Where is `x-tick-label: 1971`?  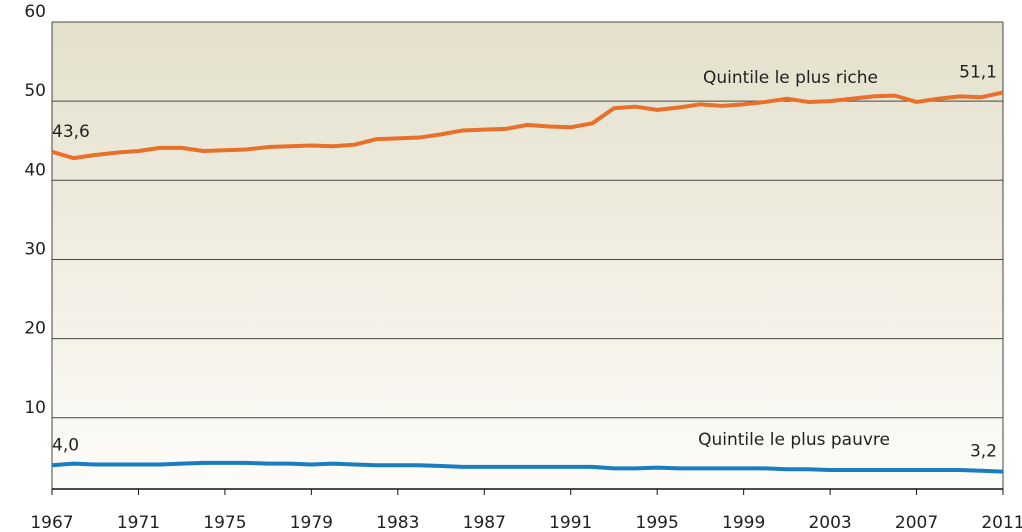 x-tick-label: 1971 is located at coordinates (138, 522).